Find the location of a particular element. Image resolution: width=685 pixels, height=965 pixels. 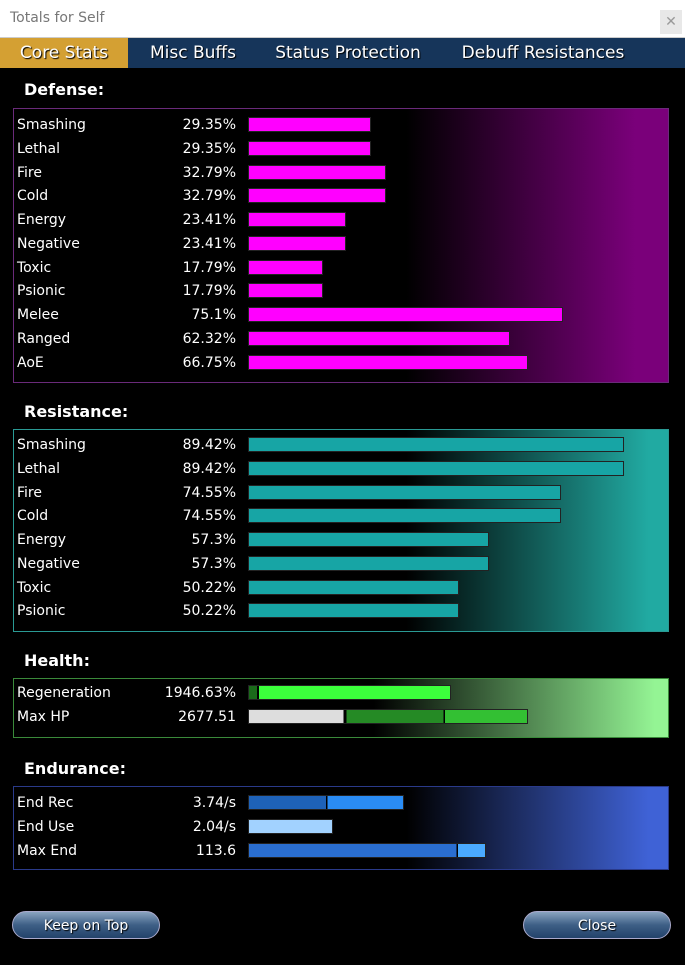

button: Close is located at coordinates (597, 925).